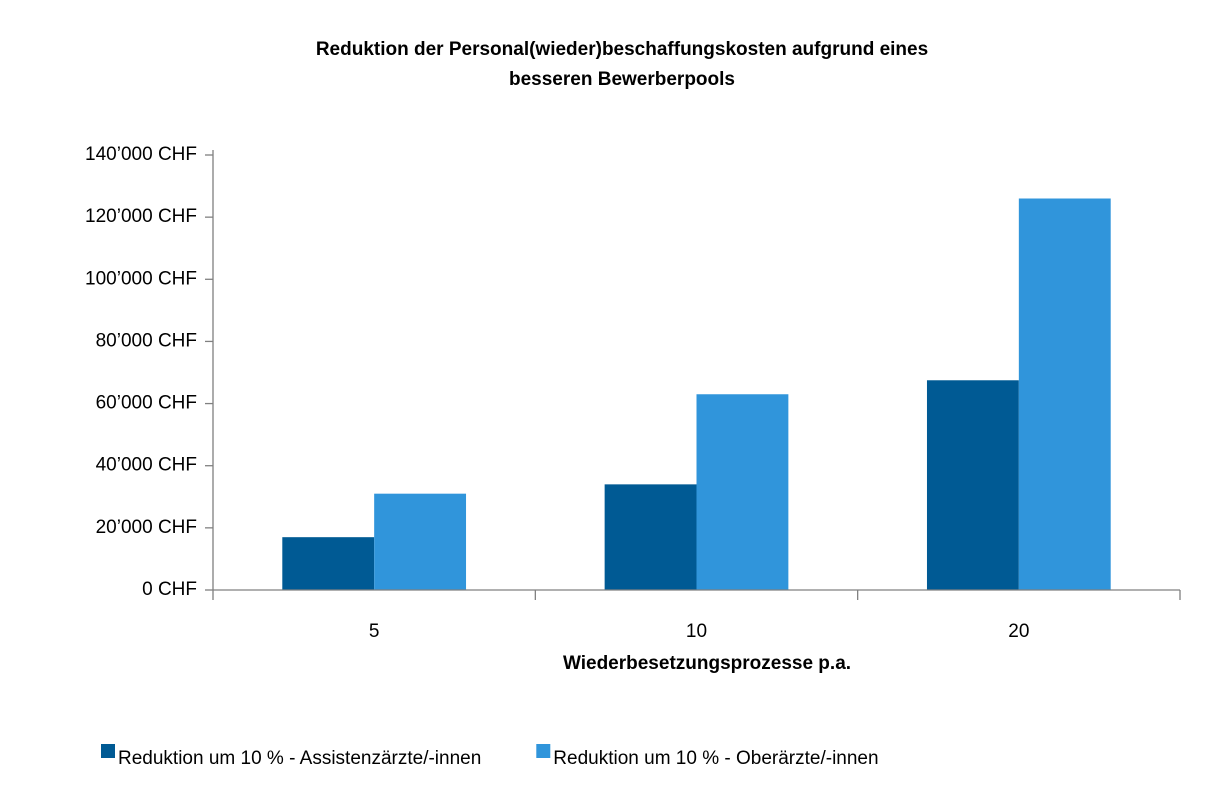 This screenshot has height=806, width=1207. I want to click on x-tick-label: 20, so click(1018, 631).